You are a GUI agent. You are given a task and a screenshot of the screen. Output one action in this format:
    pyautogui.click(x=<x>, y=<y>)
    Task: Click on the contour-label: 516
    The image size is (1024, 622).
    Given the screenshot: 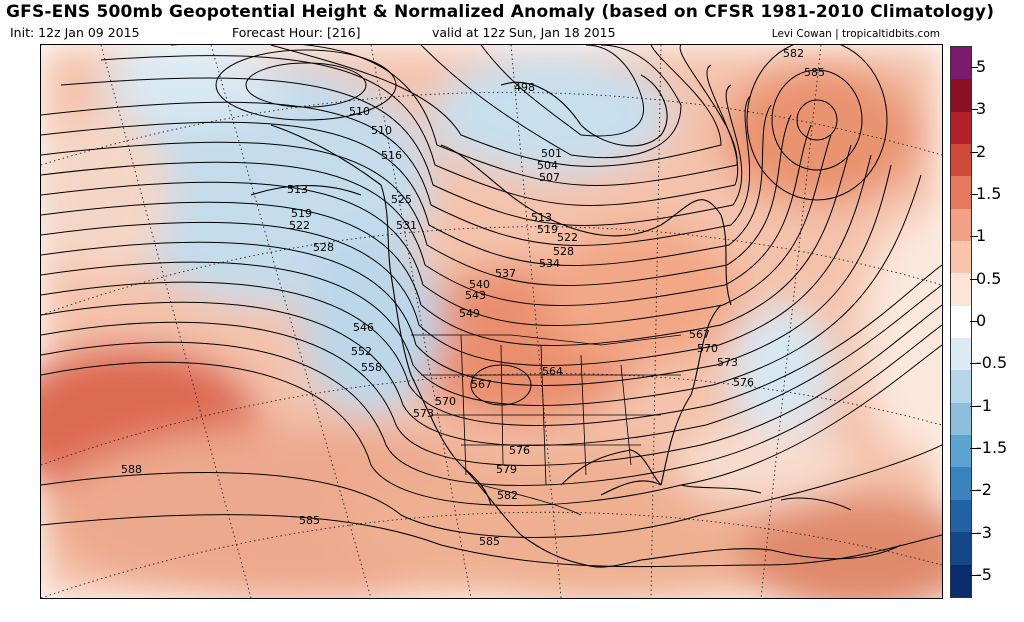 What is the action you would take?
    pyautogui.click(x=391, y=155)
    